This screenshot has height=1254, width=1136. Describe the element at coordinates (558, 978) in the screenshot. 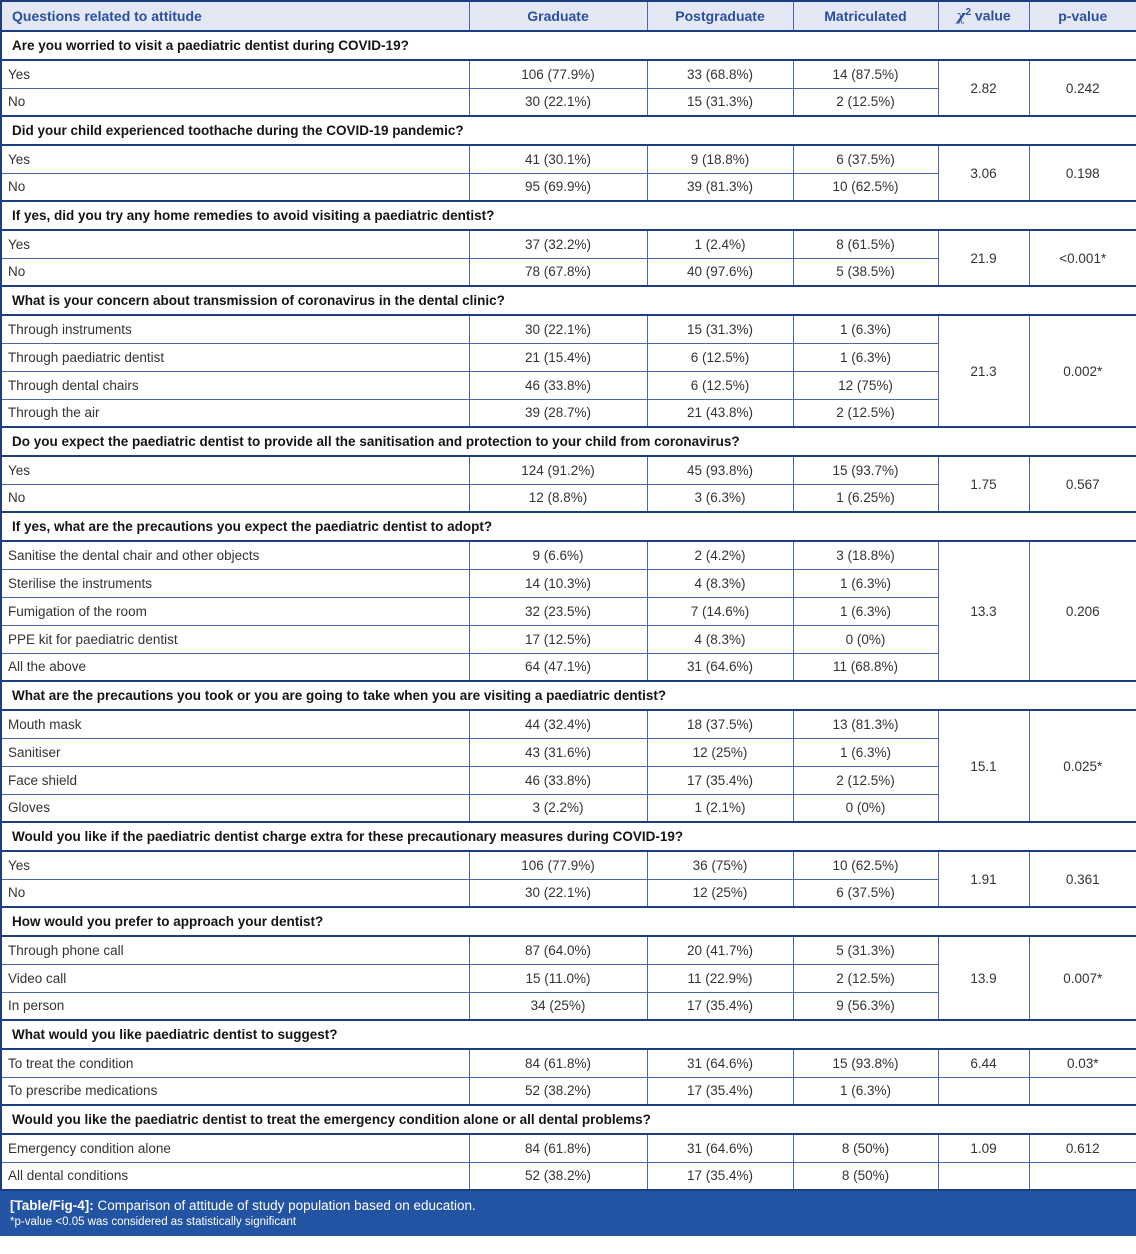

I see `graduate-value-cell: 15 (11.0%)` at that location.